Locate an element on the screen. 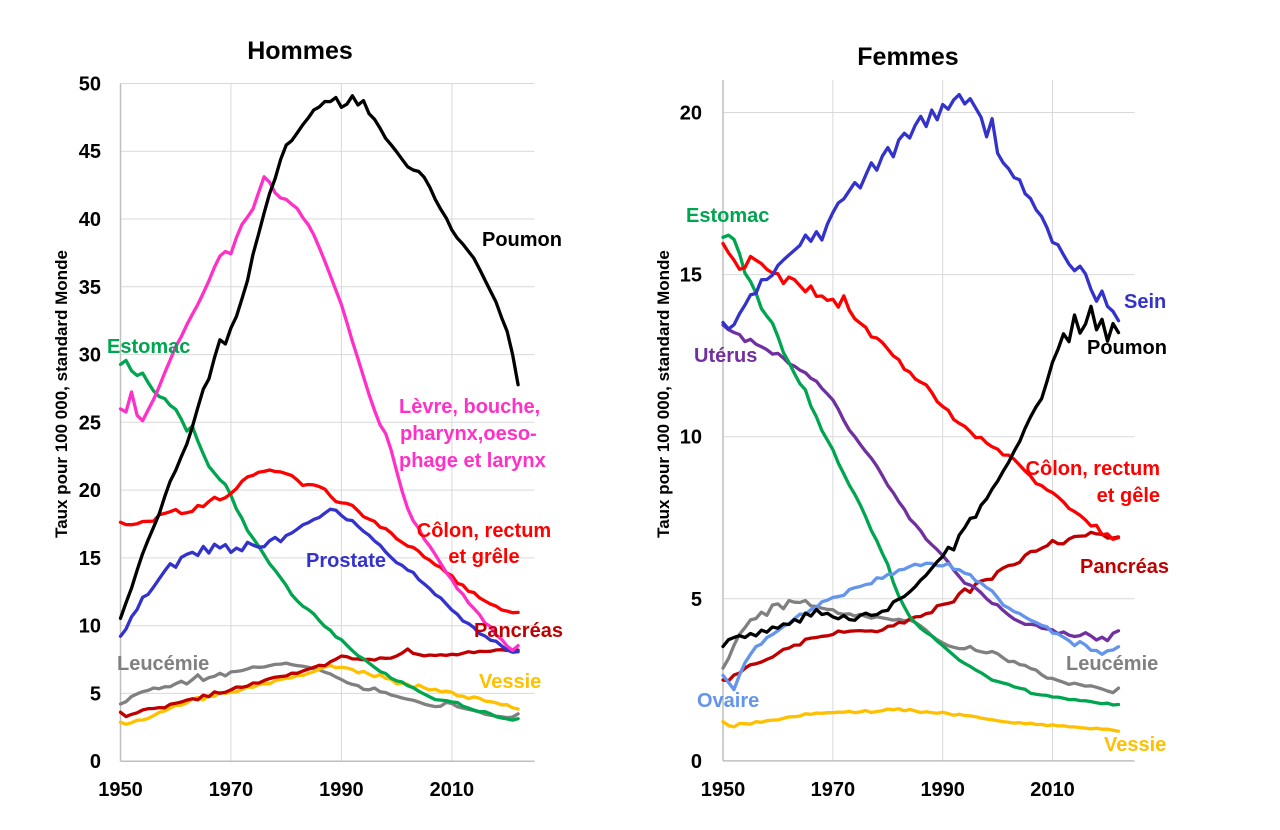  svg-text: 35 is located at coordinates (90, 288).